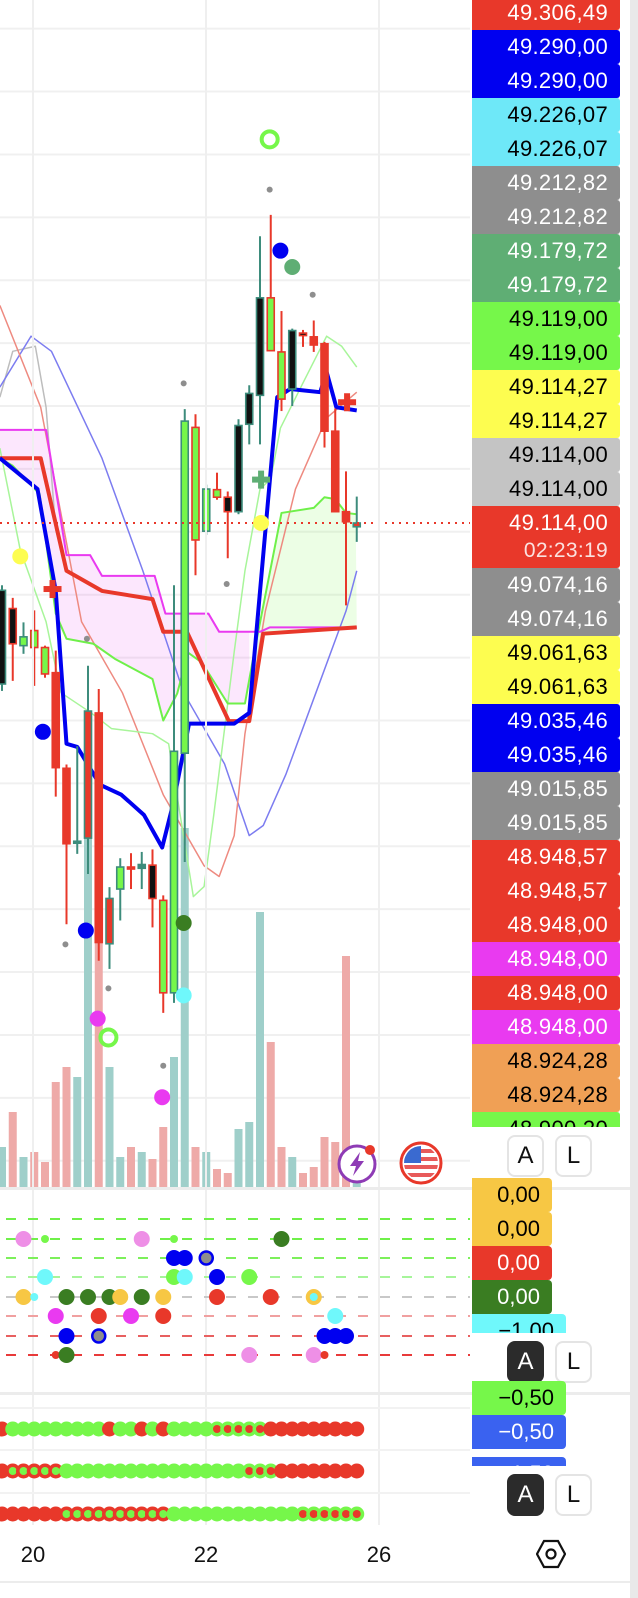  I want to click on price-label: 49.114,00, so click(546, 489).